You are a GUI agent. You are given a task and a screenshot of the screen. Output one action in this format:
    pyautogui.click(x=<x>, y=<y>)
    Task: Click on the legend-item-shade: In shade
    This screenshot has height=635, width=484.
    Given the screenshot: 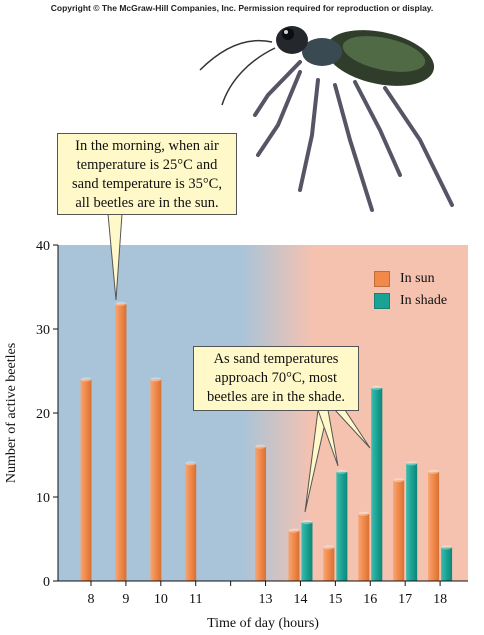 What is the action you would take?
    pyautogui.click(x=410, y=301)
    